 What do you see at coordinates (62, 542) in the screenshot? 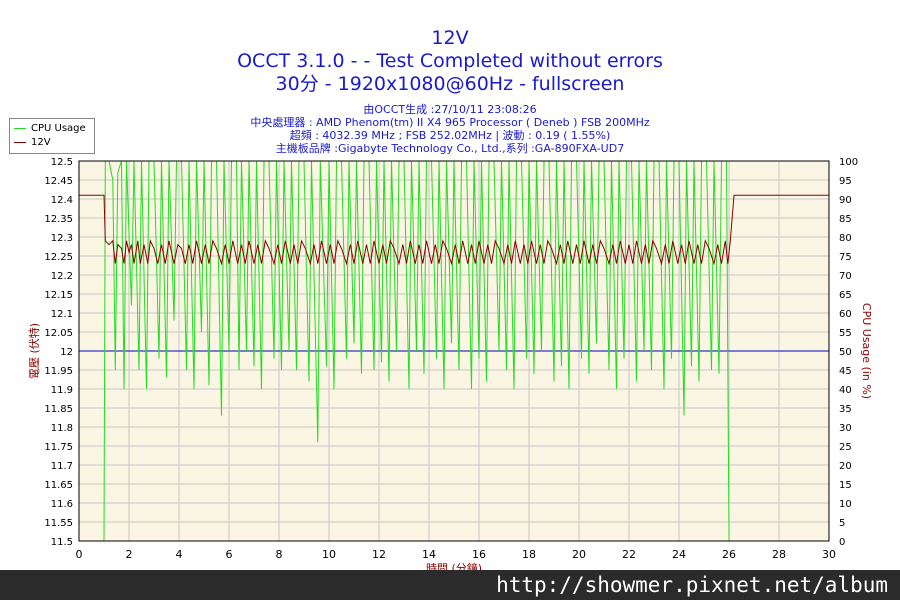
I see `y-left-tick-label: 11.5` at bounding box center [62, 542].